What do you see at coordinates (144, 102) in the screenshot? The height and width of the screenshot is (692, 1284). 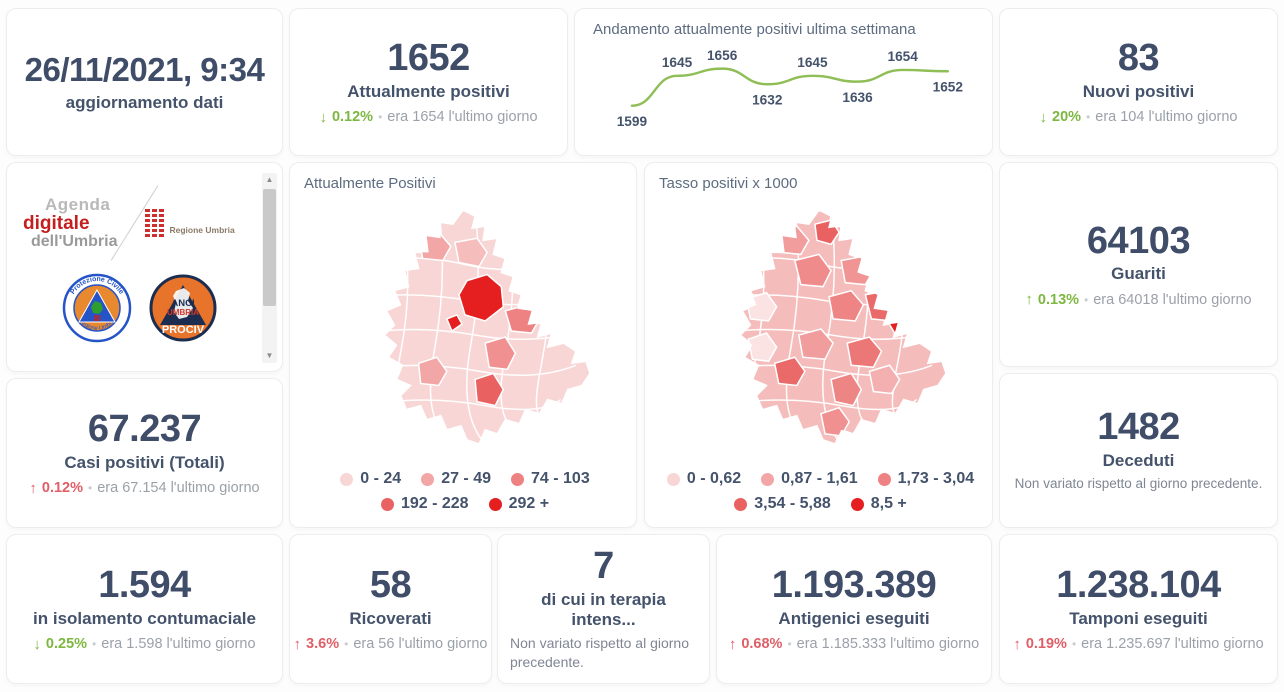 I see `update-subtitle: aggiornamento dati` at bounding box center [144, 102].